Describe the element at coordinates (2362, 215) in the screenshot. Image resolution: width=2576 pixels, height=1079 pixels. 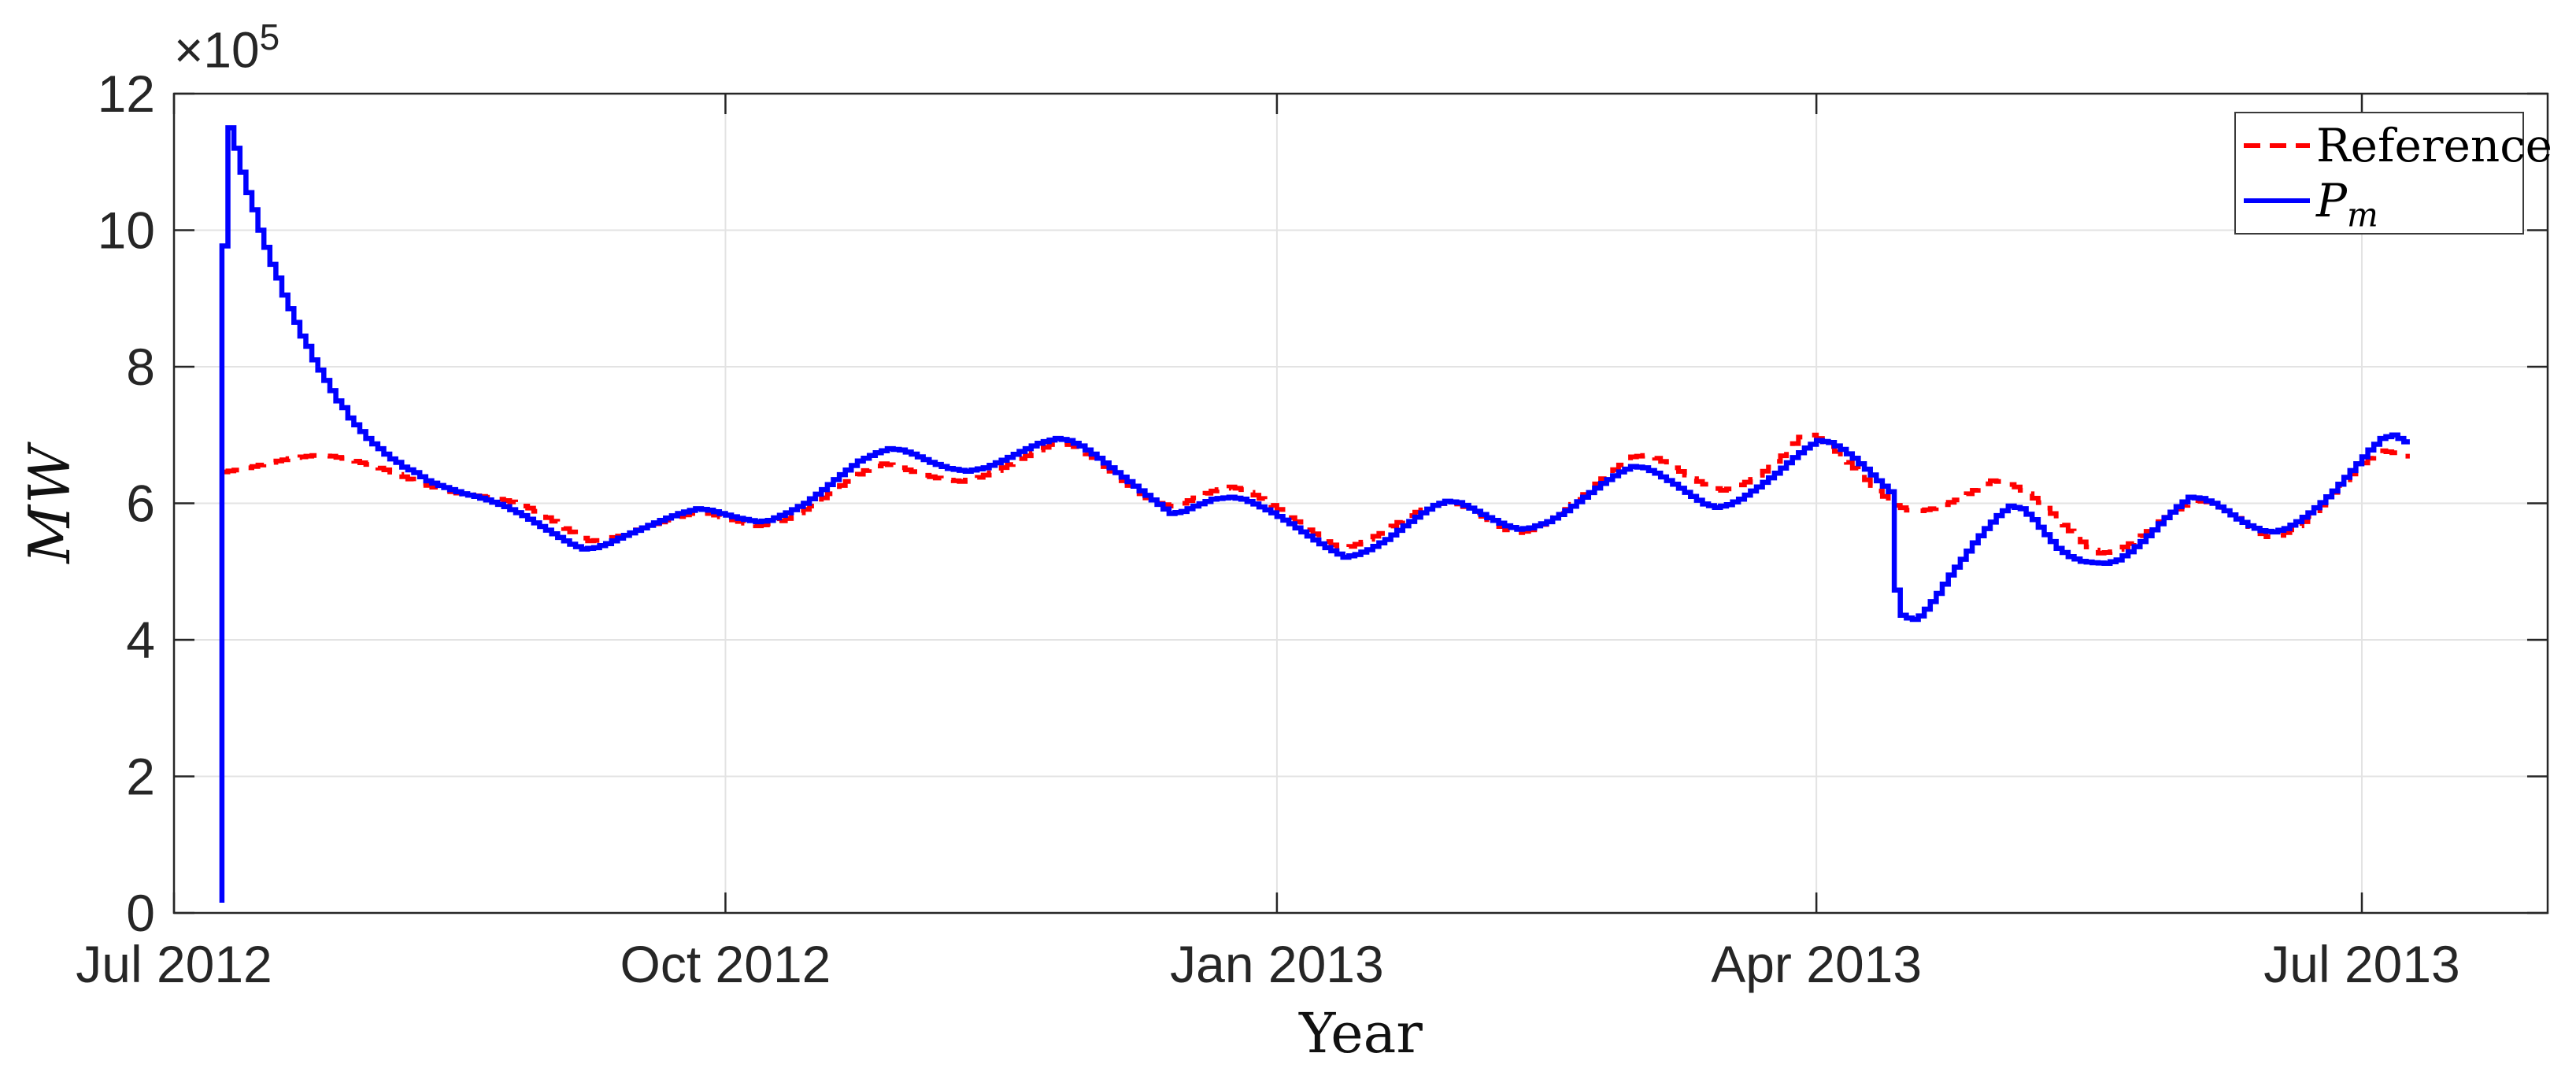
I see `legend-label-pm-sub: m` at that location.